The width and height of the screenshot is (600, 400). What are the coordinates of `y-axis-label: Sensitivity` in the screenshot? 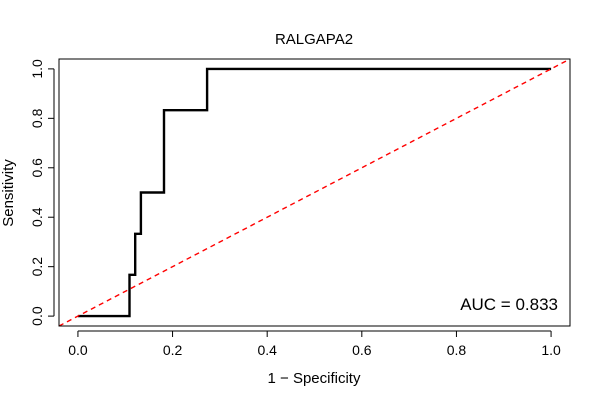 It's located at (8, 193).